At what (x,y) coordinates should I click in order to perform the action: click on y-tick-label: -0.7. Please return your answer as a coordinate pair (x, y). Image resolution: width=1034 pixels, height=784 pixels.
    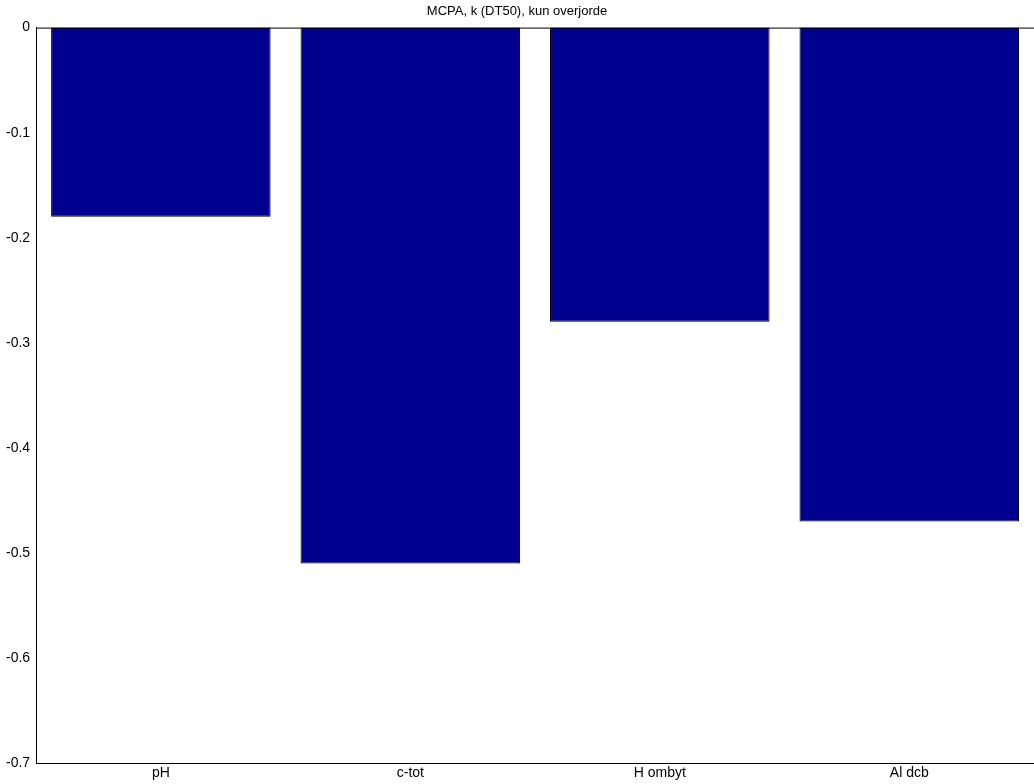
    Looking at the image, I should click on (18, 762).